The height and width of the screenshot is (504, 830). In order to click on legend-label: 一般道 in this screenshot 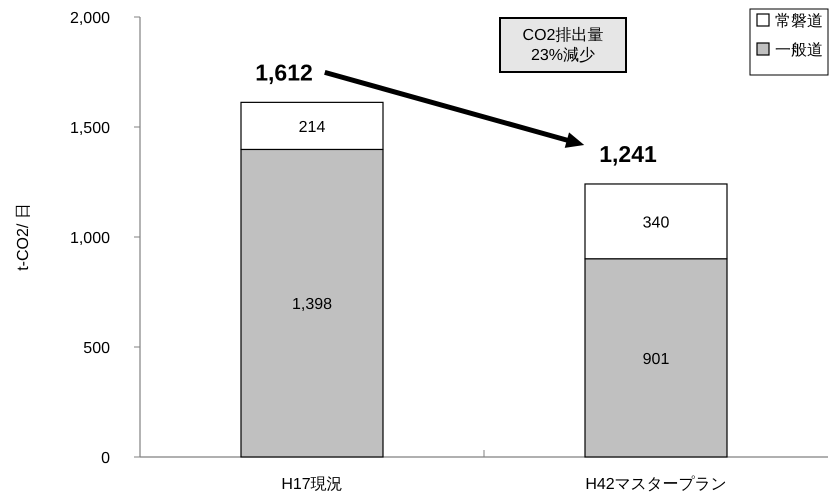, I will do `click(799, 50)`.